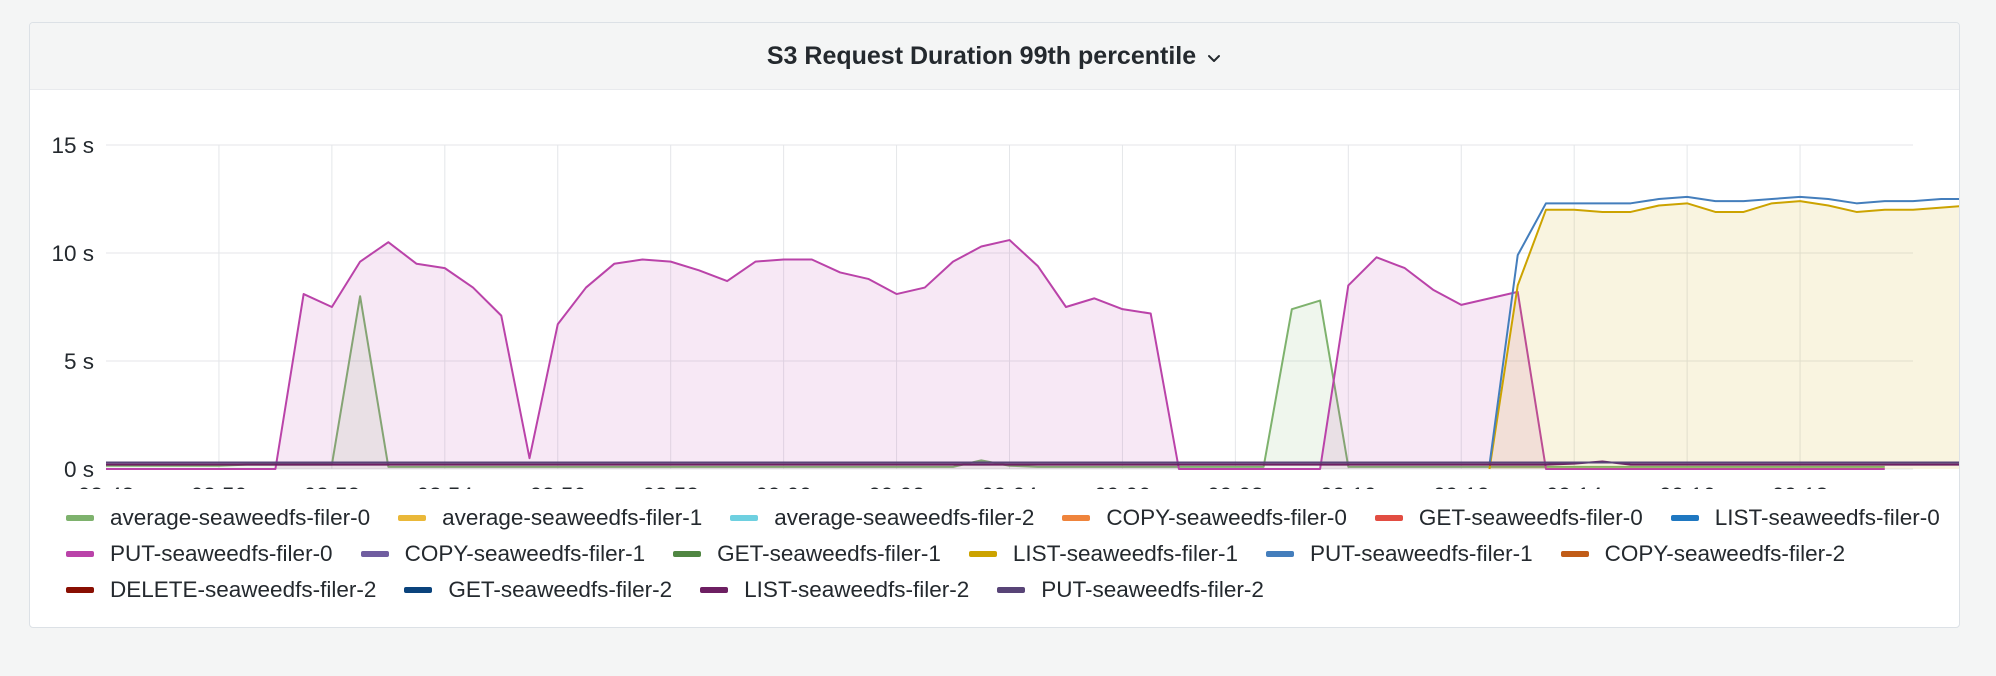 Image resolution: width=1996 pixels, height=676 pixels. I want to click on panel-header: S3 Request Duration 99th percentile, so click(994, 56).